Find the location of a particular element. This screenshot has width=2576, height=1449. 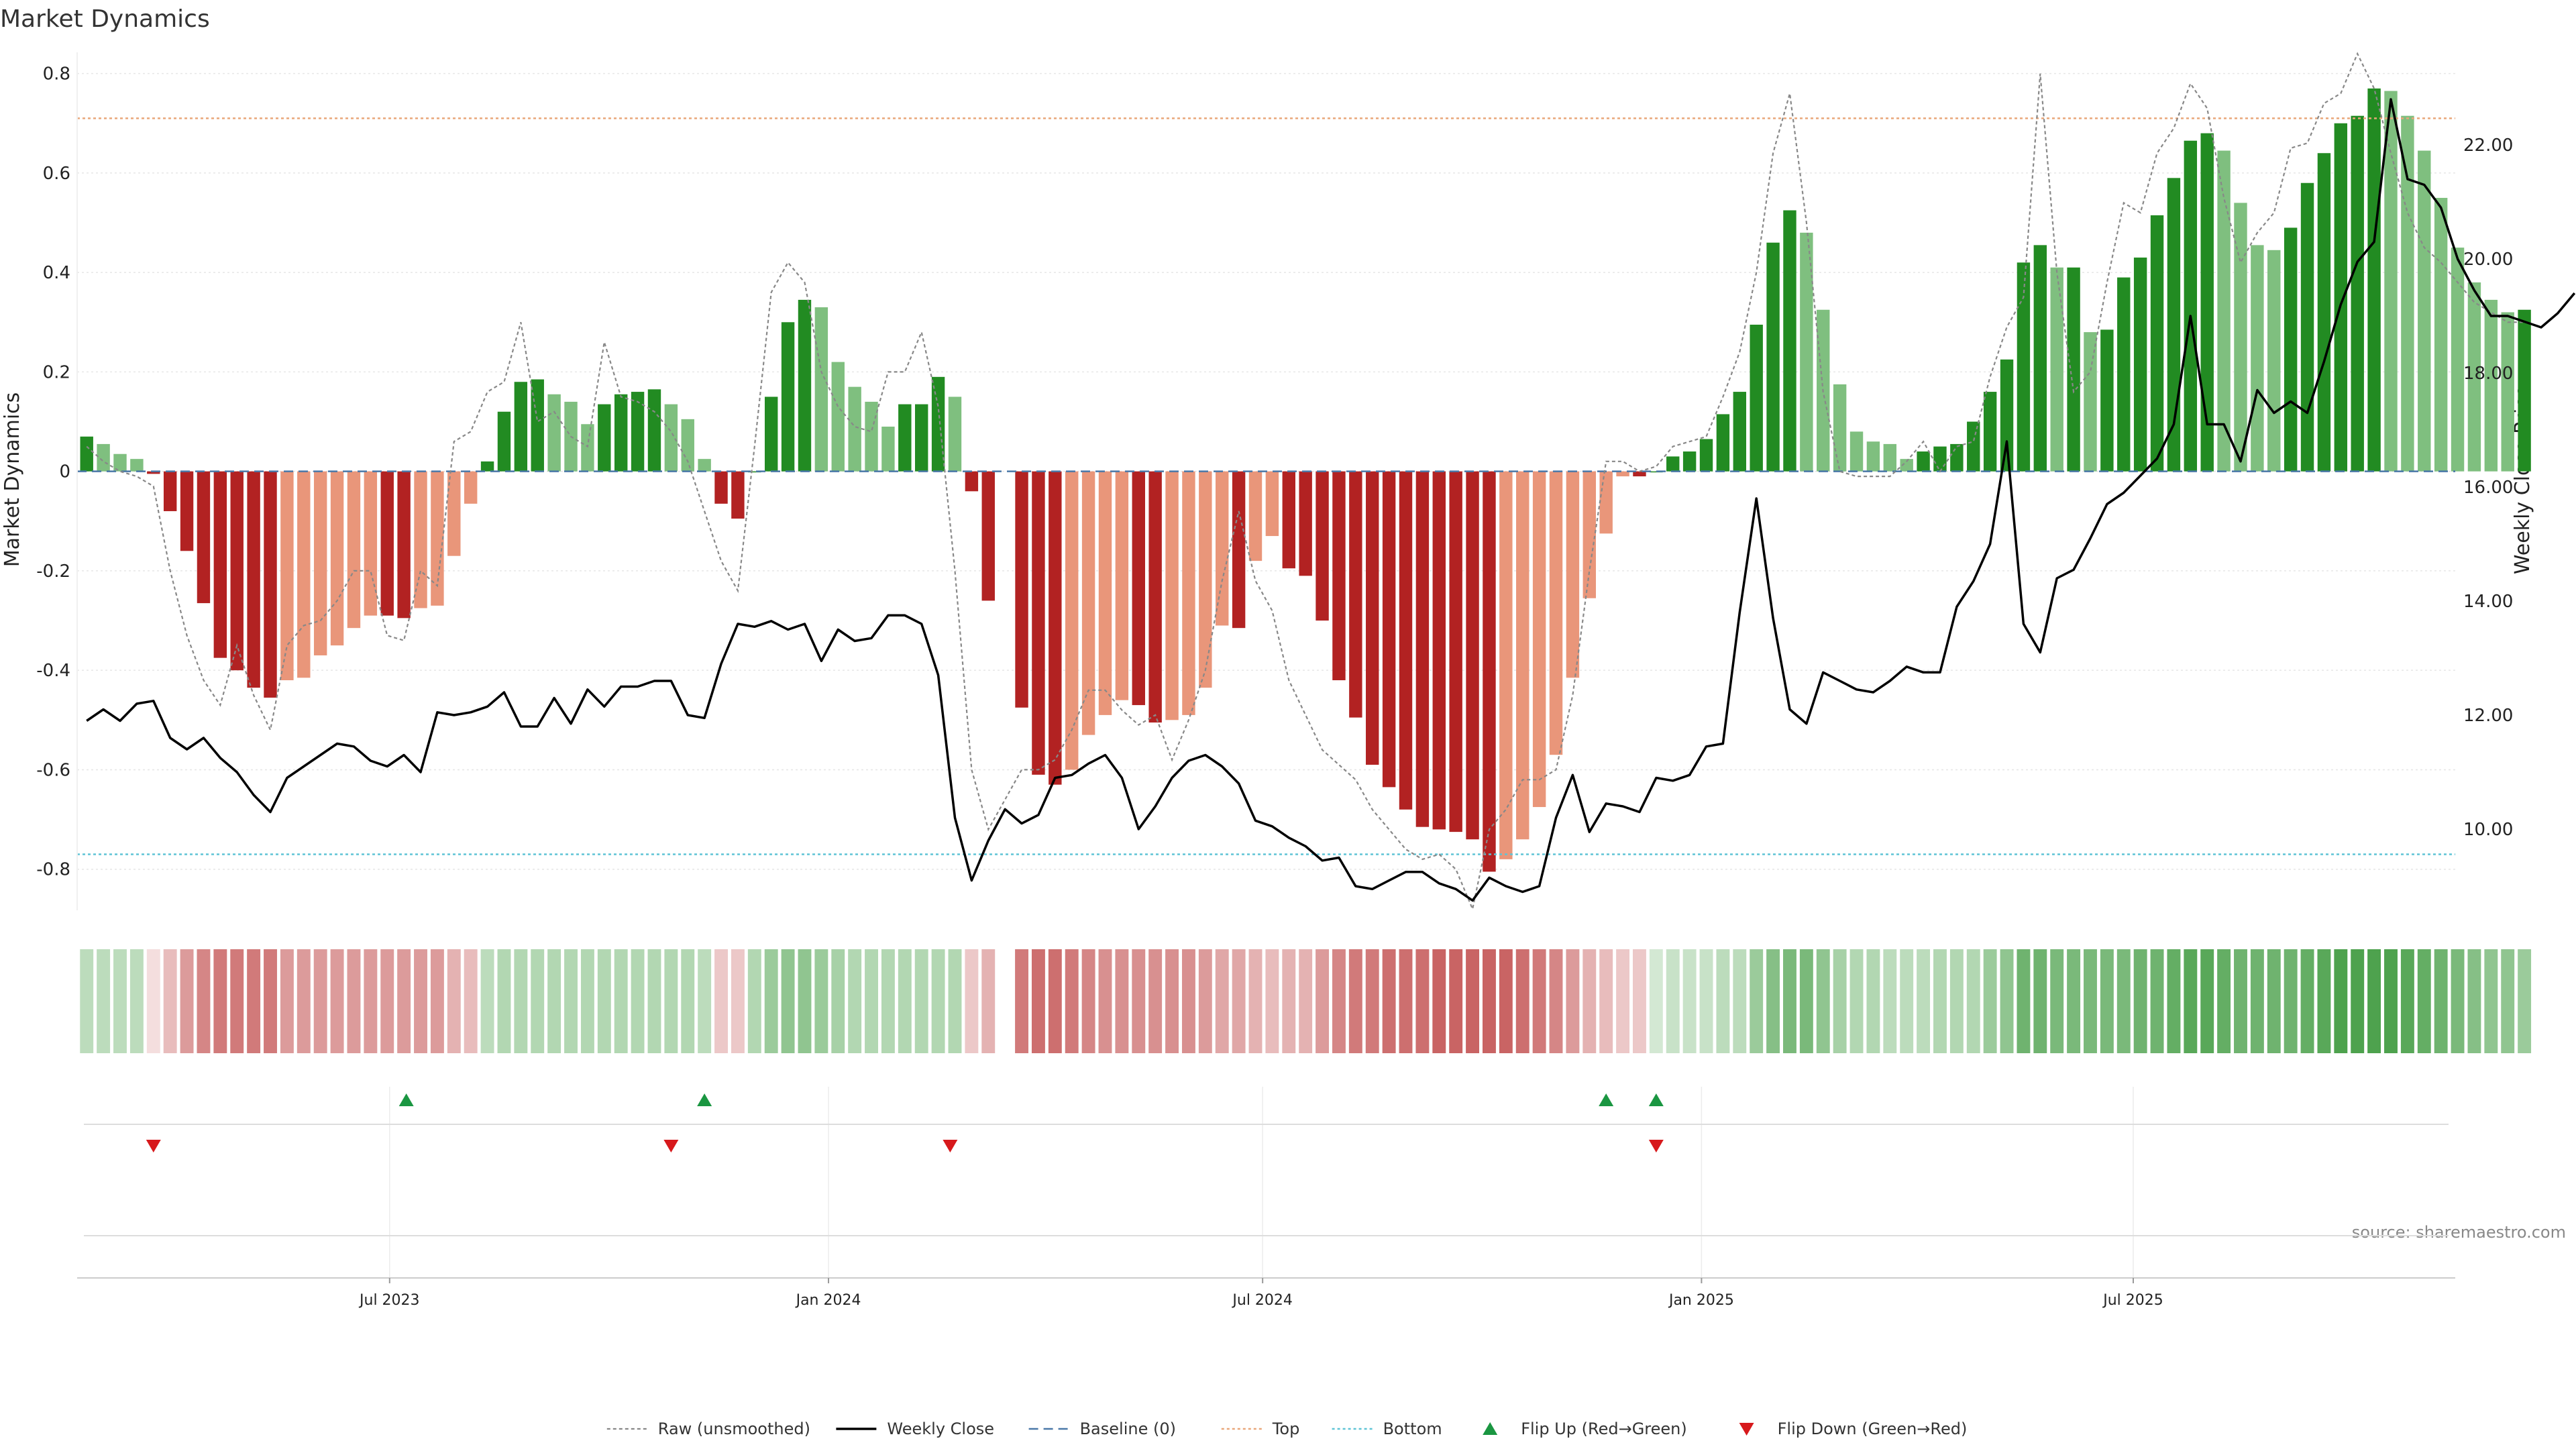

y-axis-label-left: Market Dynamics is located at coordinates (12, 480).